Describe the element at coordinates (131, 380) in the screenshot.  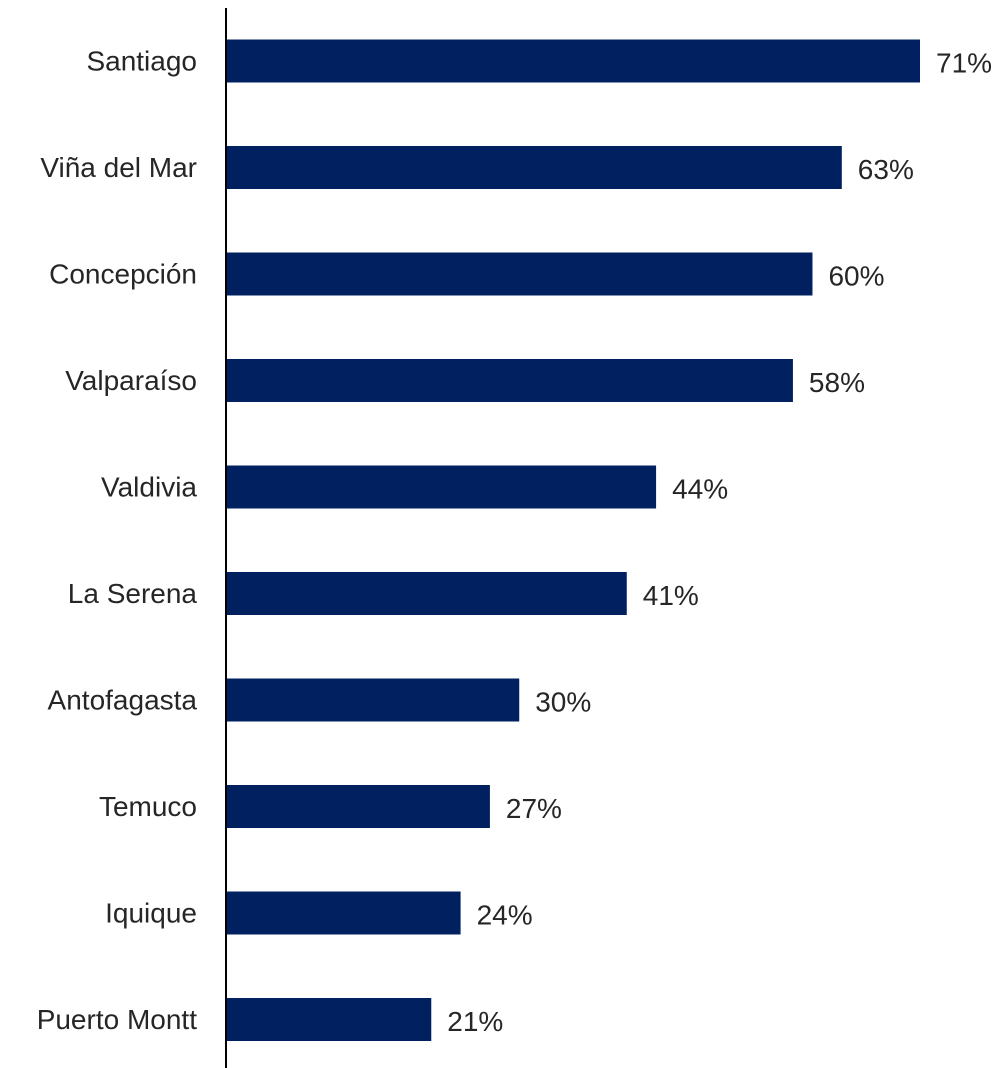
I see `category-label-3: Valparaíso` at that location.